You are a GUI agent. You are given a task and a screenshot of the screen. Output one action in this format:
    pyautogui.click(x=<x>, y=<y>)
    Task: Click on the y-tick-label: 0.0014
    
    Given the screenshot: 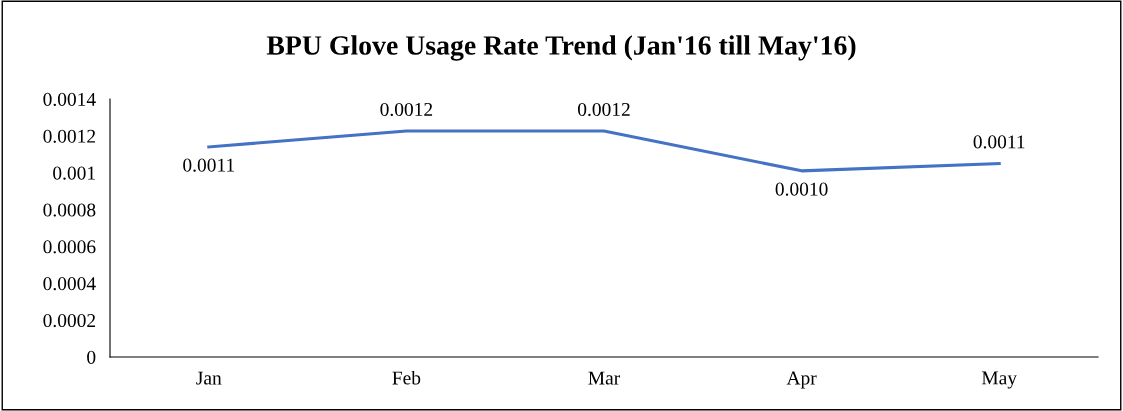 What is the action you would take?
    pyautogui.click(x=69, y=99)
    